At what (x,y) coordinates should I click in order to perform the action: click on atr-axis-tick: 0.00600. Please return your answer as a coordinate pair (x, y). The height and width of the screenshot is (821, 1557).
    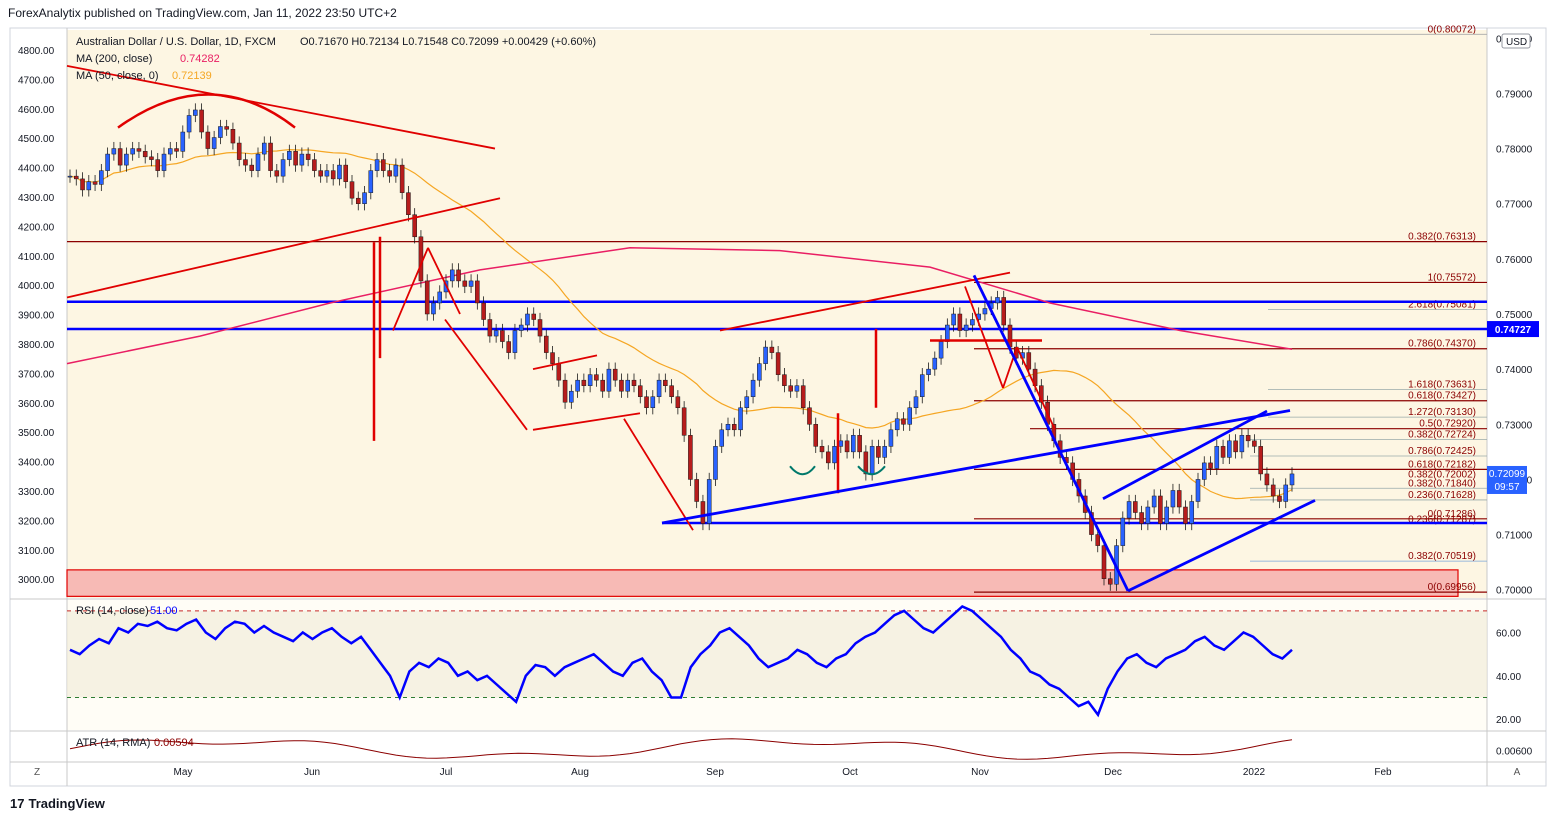
    Looking at the image, I should click on (1514, 752).